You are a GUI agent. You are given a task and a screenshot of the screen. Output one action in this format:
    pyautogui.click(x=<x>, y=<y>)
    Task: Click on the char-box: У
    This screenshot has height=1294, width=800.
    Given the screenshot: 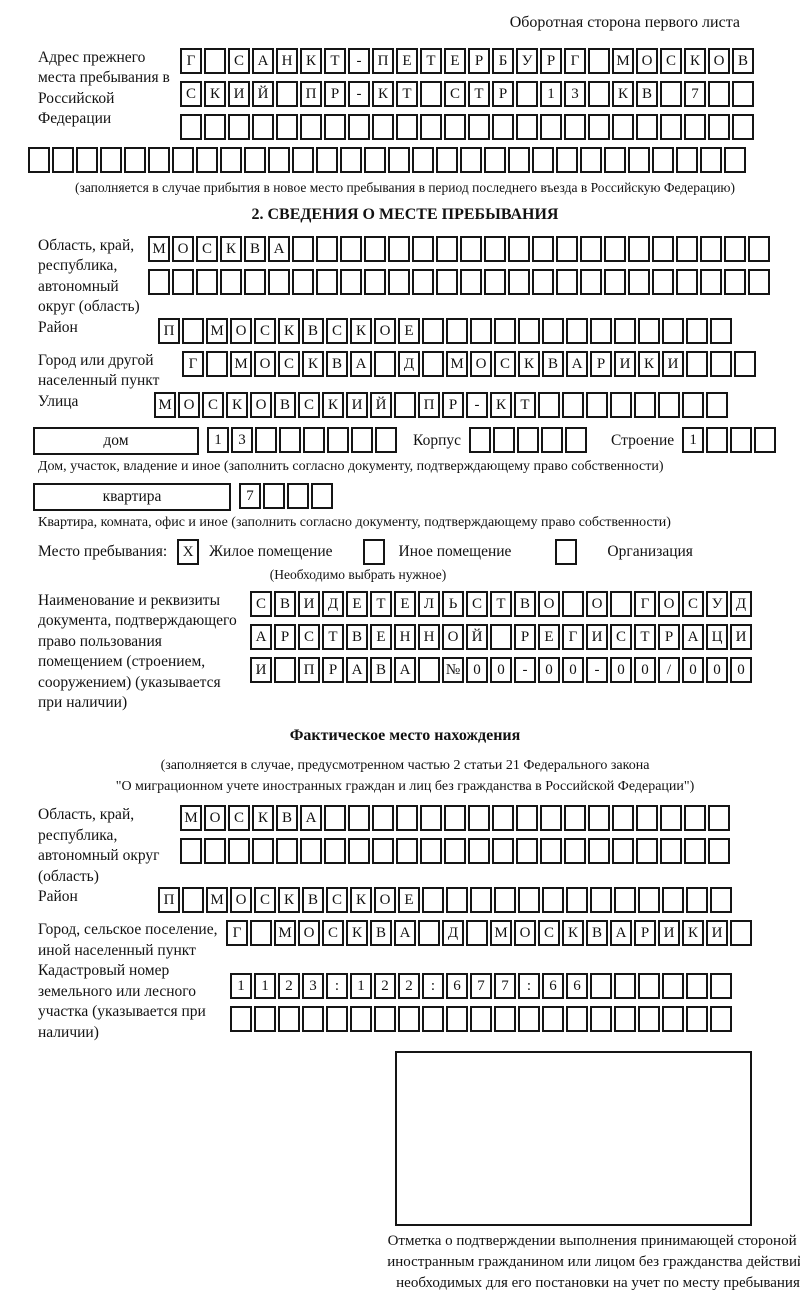 What is the action you would take?
    pyautogui.click(x=717, y=603)
    